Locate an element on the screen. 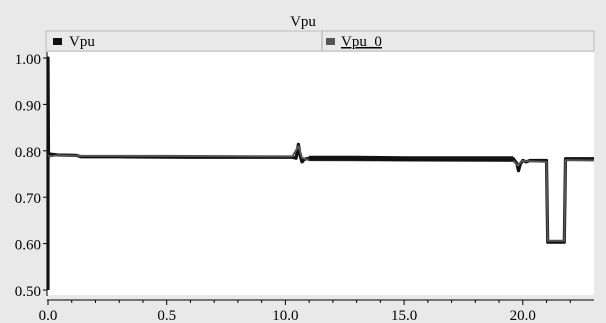 This screenshot has width=606, height=323. series-band-vpu is located at coordinates (411, 158).